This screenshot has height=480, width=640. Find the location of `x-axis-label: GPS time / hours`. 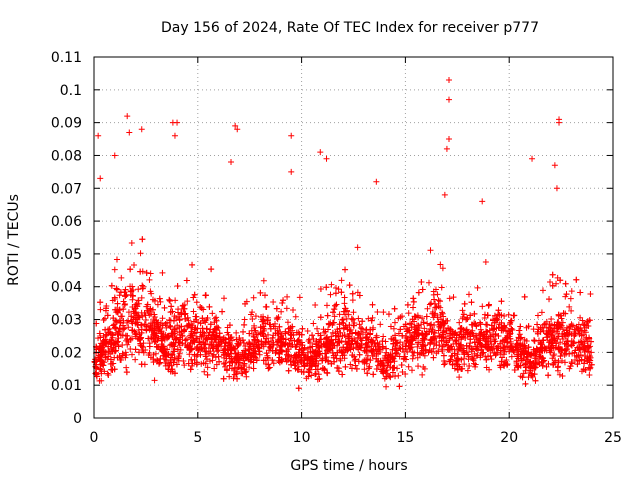

x-axis-label: GPS time / hours is located at coordinates (348, 466).